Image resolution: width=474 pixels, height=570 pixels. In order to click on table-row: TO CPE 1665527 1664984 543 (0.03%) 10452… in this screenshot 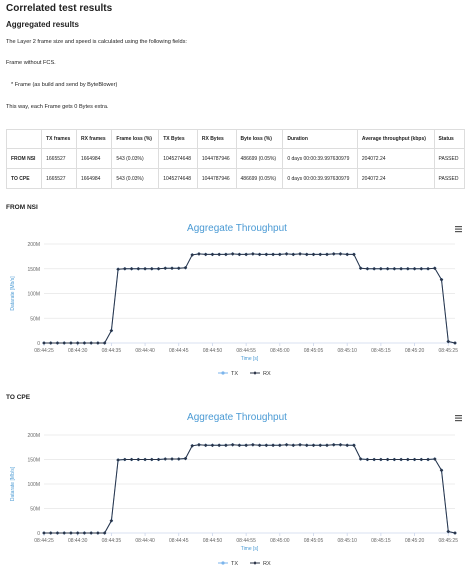, I will do `click(235, 178)`.